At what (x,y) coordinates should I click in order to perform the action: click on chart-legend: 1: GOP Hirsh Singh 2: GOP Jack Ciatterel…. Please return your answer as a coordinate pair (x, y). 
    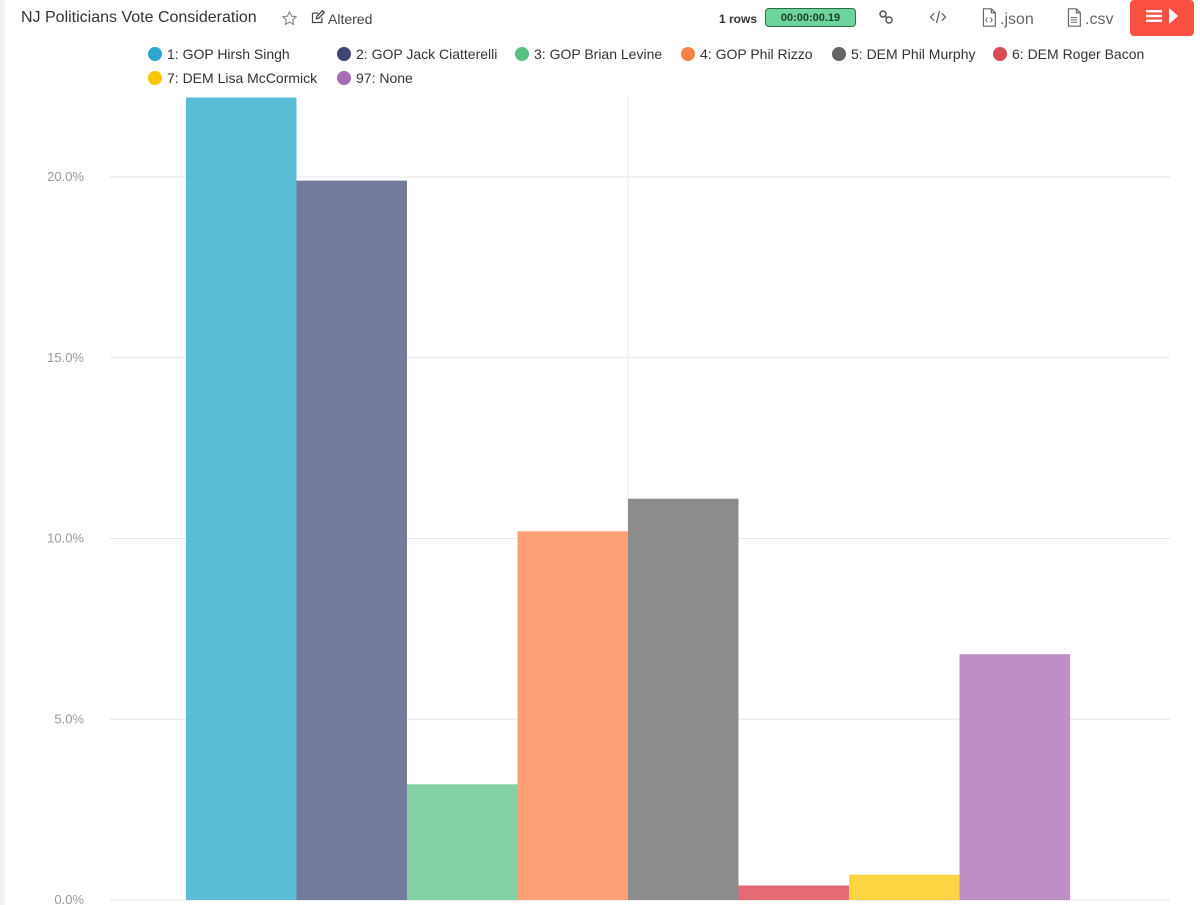
    Looking at the image, I should click on (600, 68).